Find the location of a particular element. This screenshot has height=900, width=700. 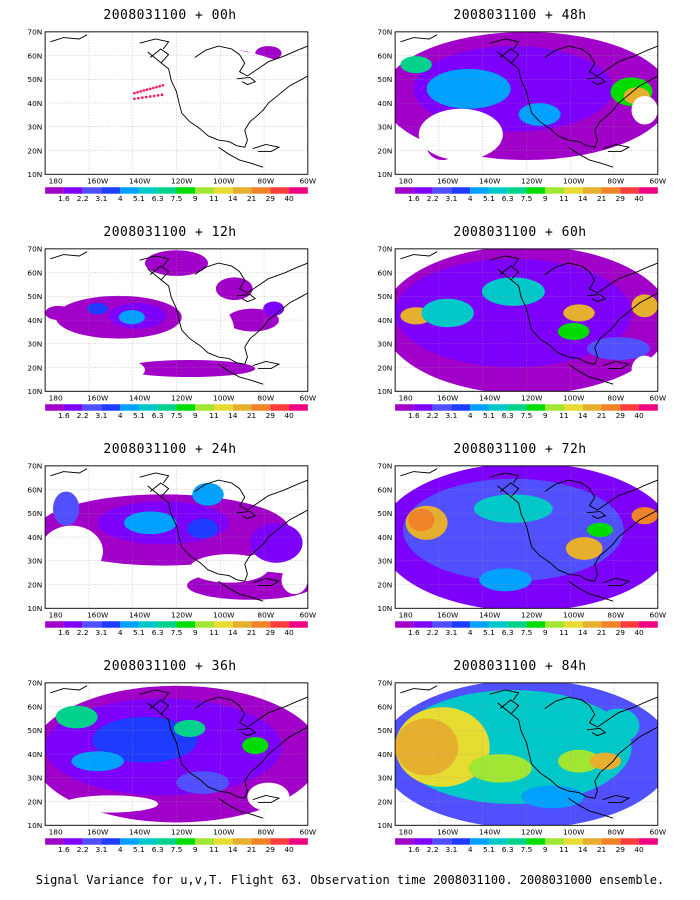

panel-title: 2008031100 + 72h is located at coordinates (520, 449).